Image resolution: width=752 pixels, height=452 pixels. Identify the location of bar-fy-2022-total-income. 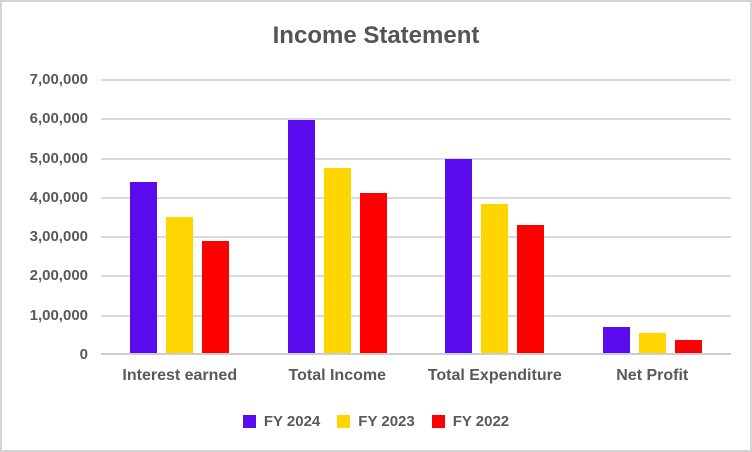
(373, 273).